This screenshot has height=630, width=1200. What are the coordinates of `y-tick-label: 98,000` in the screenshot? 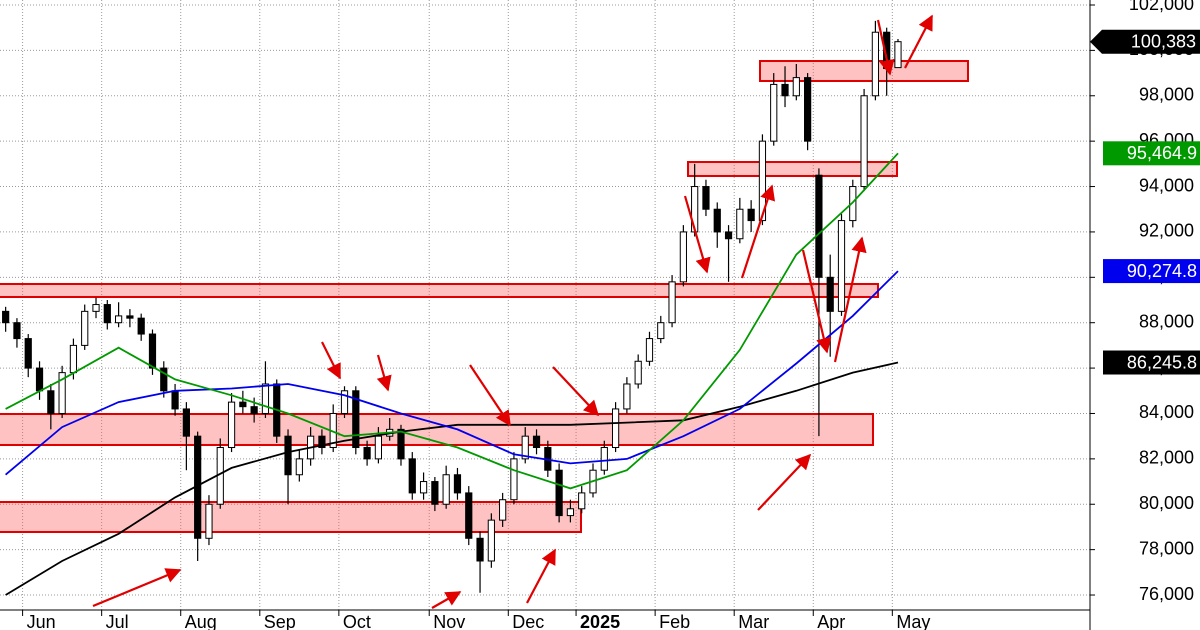 It's located at (1166, 95).